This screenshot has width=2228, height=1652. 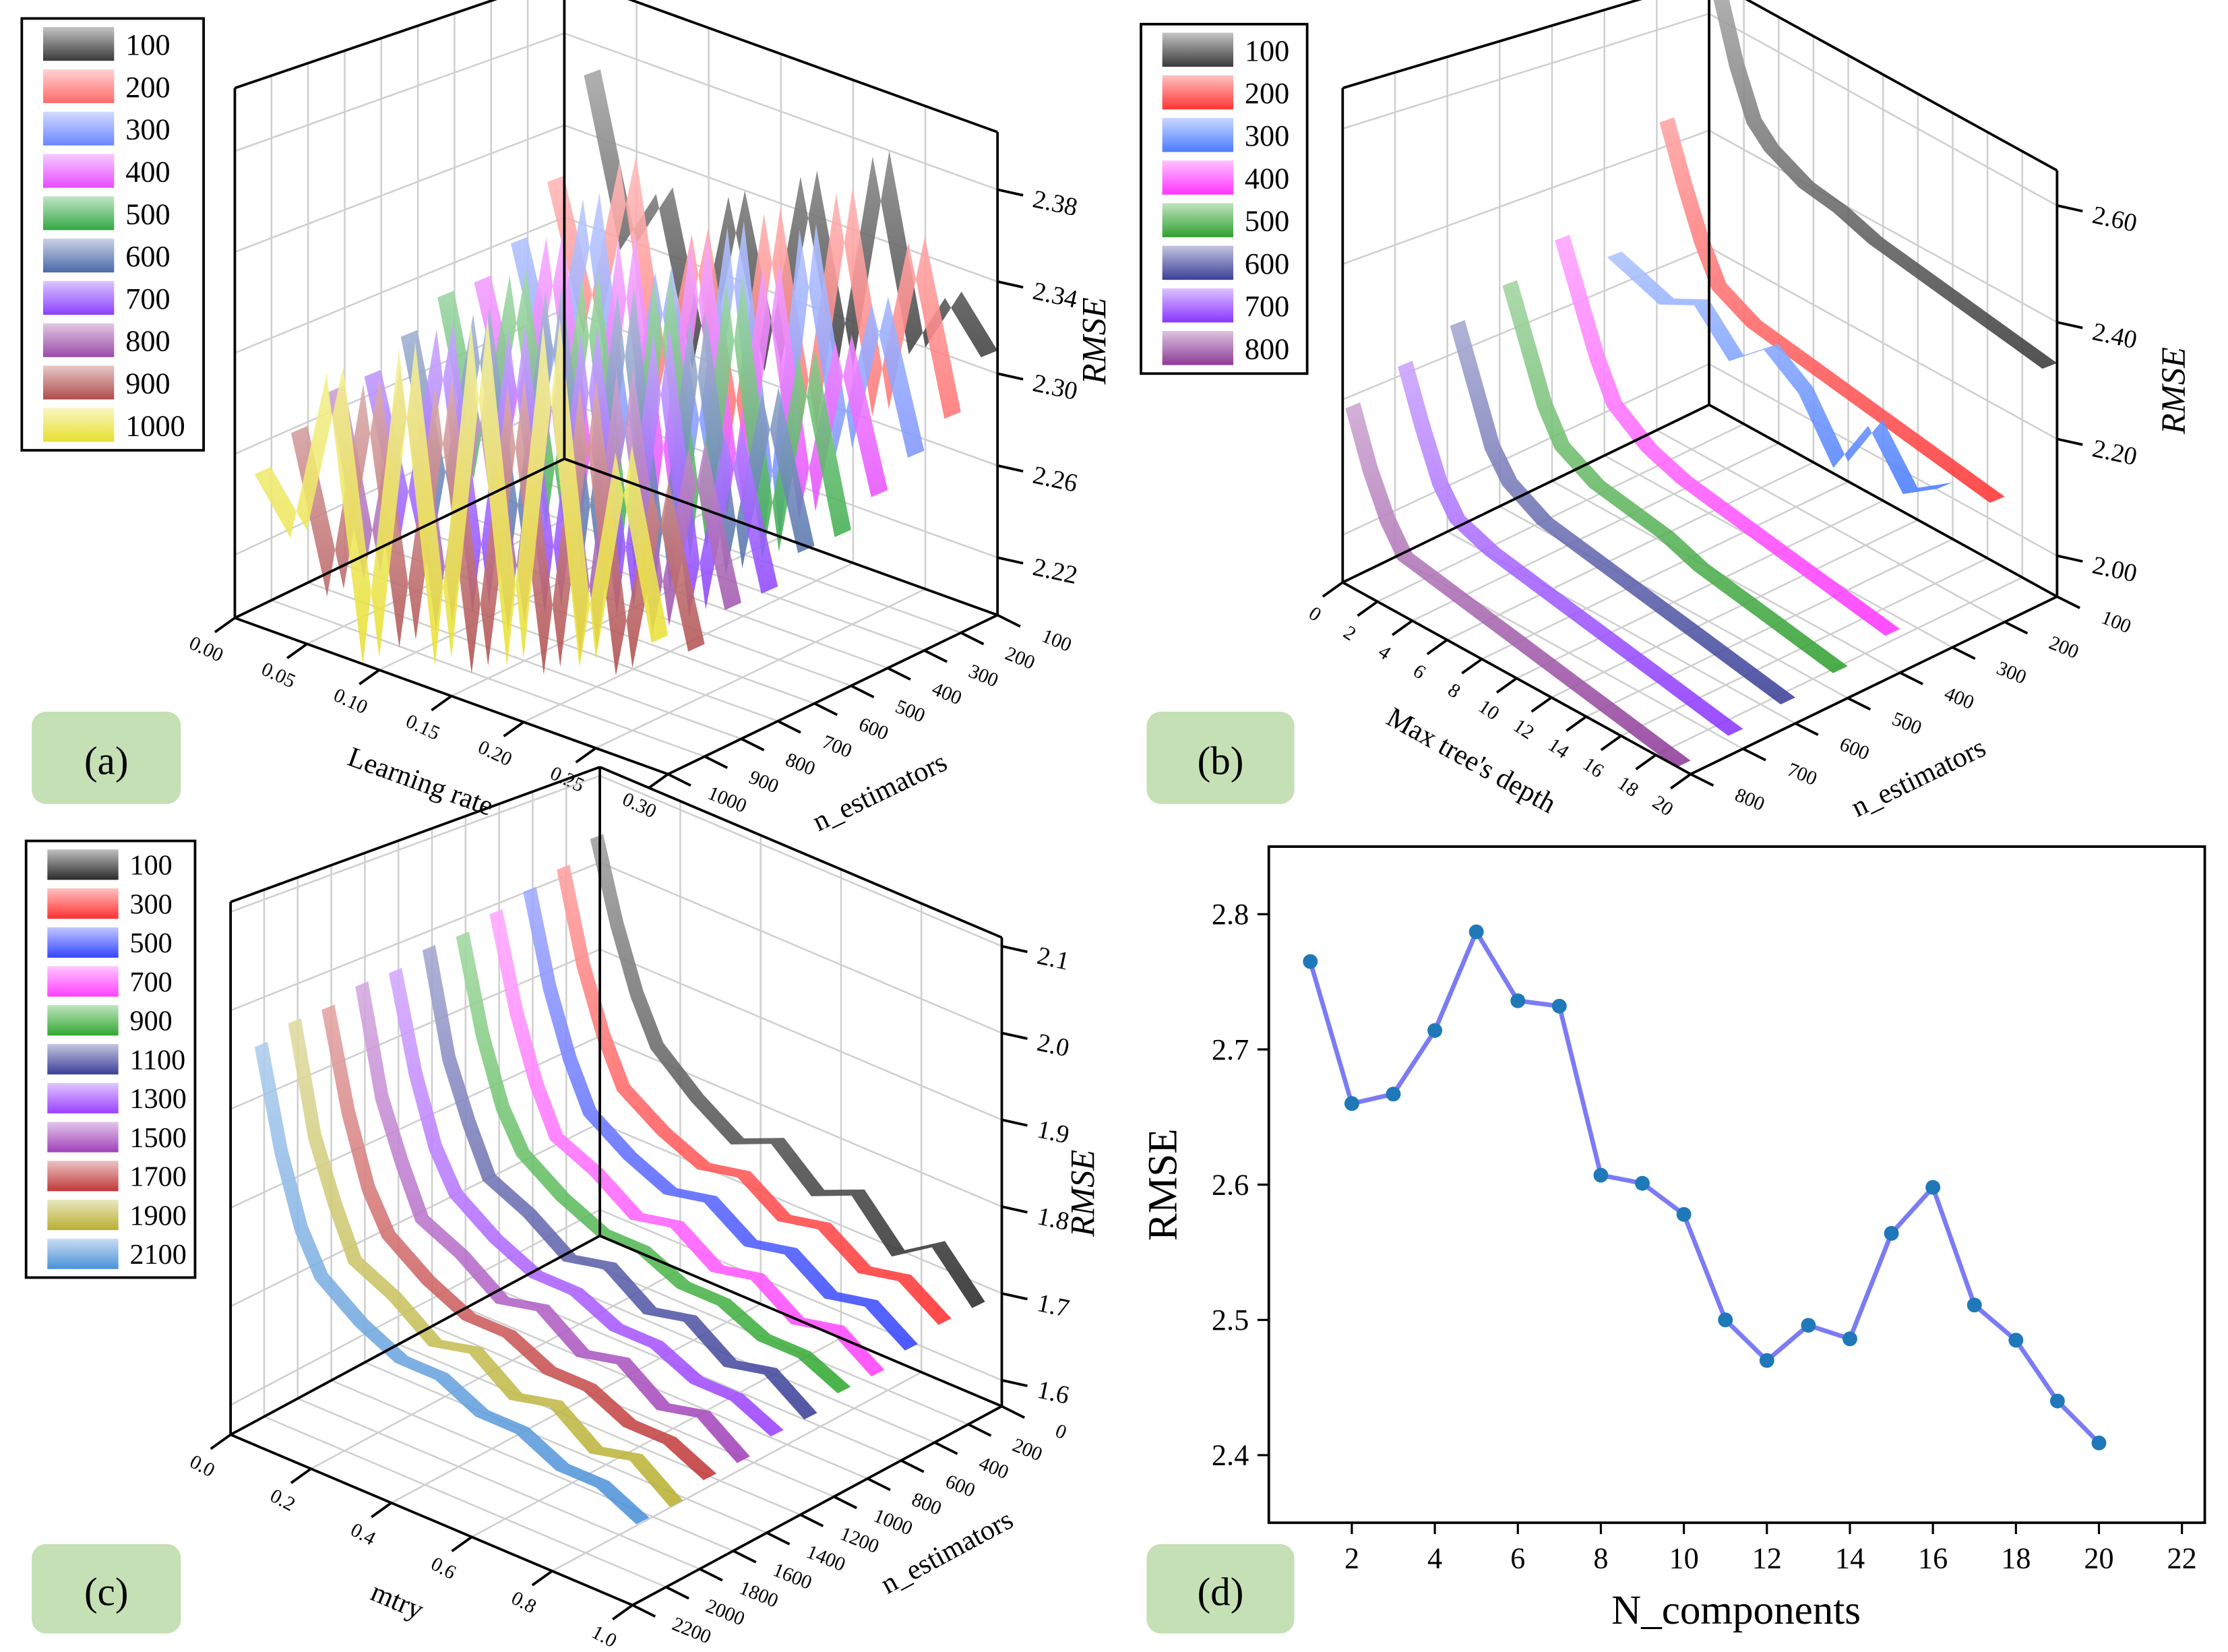 What do you see at coordinates (604, 1637) in the screenshot?
I see `x-tick-label: 1.0` at bounding box center [604, 1637].